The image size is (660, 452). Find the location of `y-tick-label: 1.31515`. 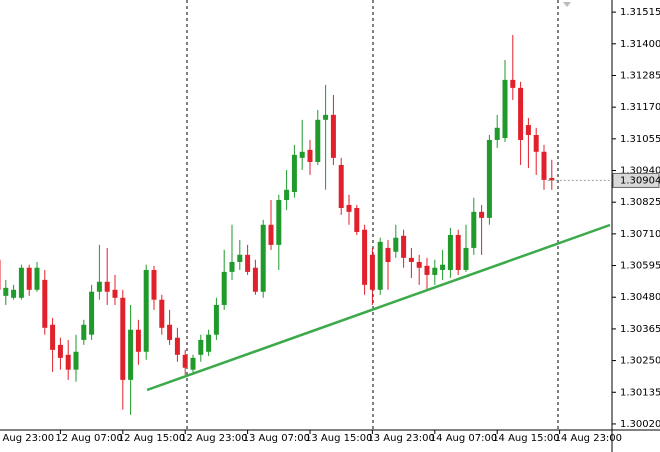

y-tick-label: 1.31515 is located at coordinates (640, 12).